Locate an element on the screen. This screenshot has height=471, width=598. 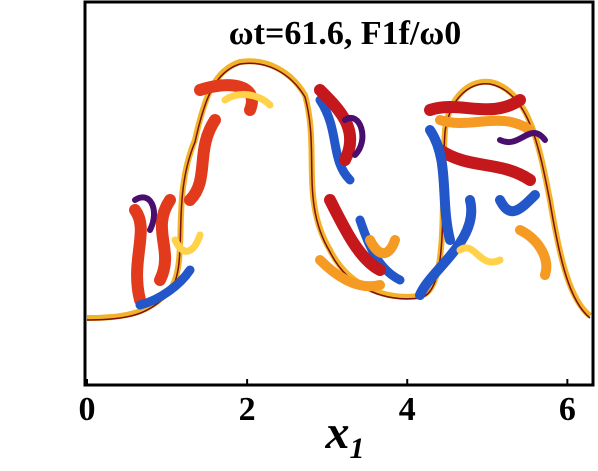
x-axis-label: x1 is located at coordinates (345, 435).